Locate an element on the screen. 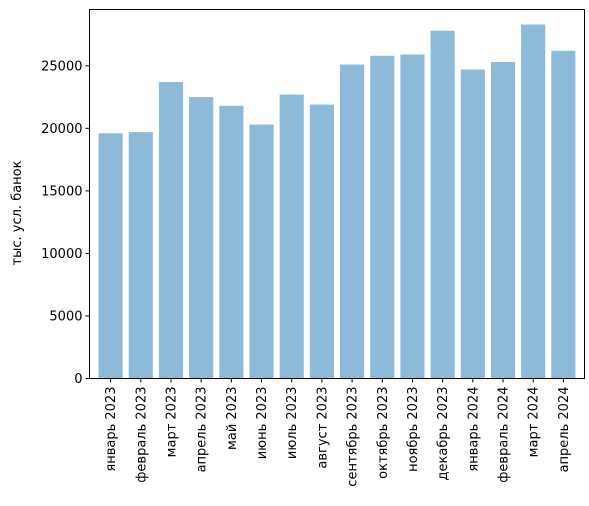 The height and width of the screenshot is (506, 589). x-tick-label: апрель 2023 is located at coordinates (202, 430).